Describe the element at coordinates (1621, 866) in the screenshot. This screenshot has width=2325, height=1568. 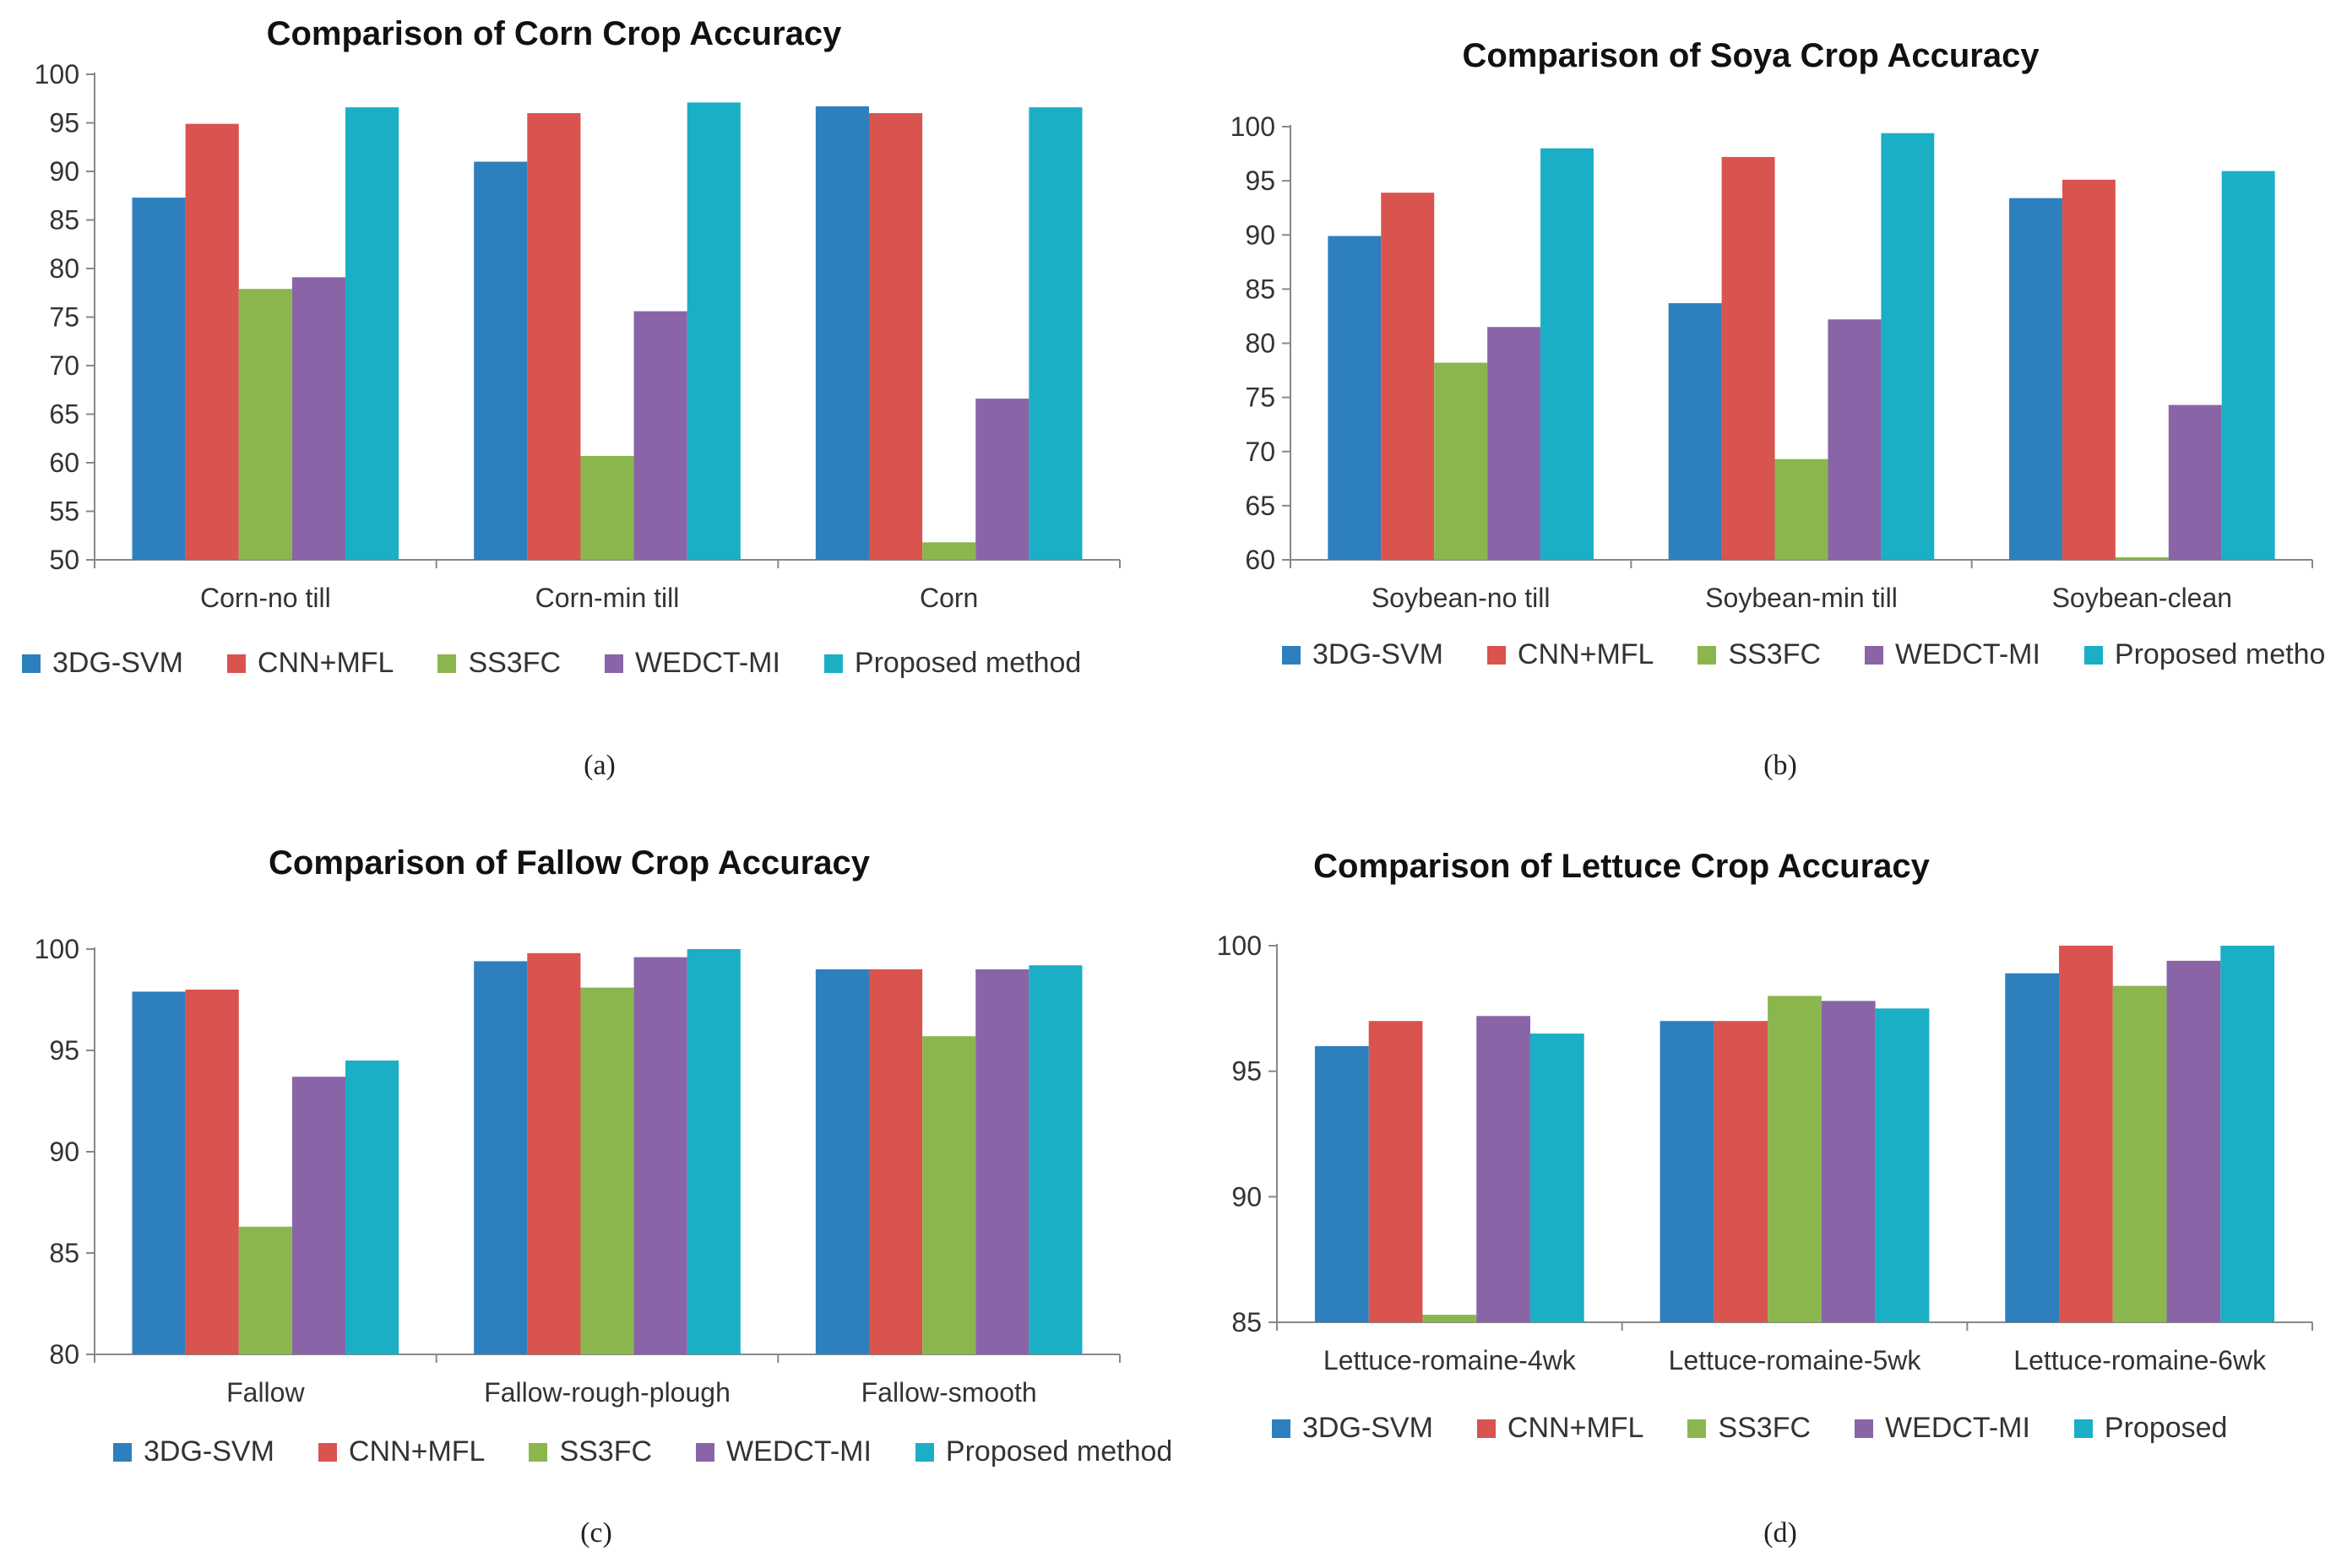
I see `chart-title: Comparison of Lettuce Crop Accuracy` at that location.